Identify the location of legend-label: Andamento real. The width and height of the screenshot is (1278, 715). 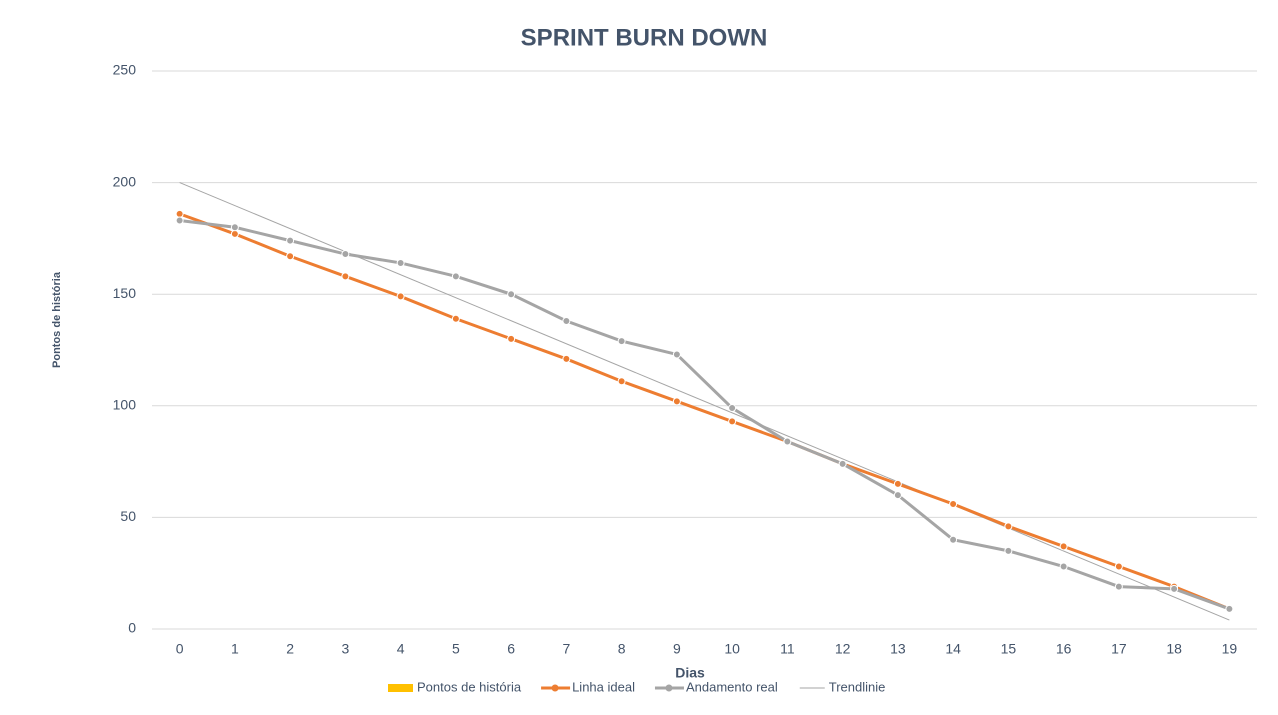
(732, 686).